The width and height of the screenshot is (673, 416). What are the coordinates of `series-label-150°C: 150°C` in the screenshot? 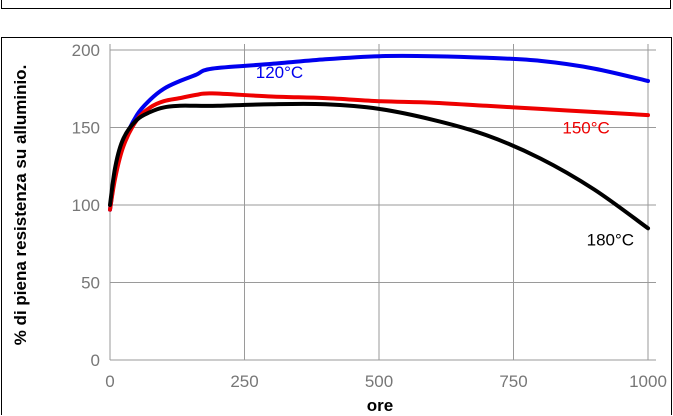 It's located at (585, 128).